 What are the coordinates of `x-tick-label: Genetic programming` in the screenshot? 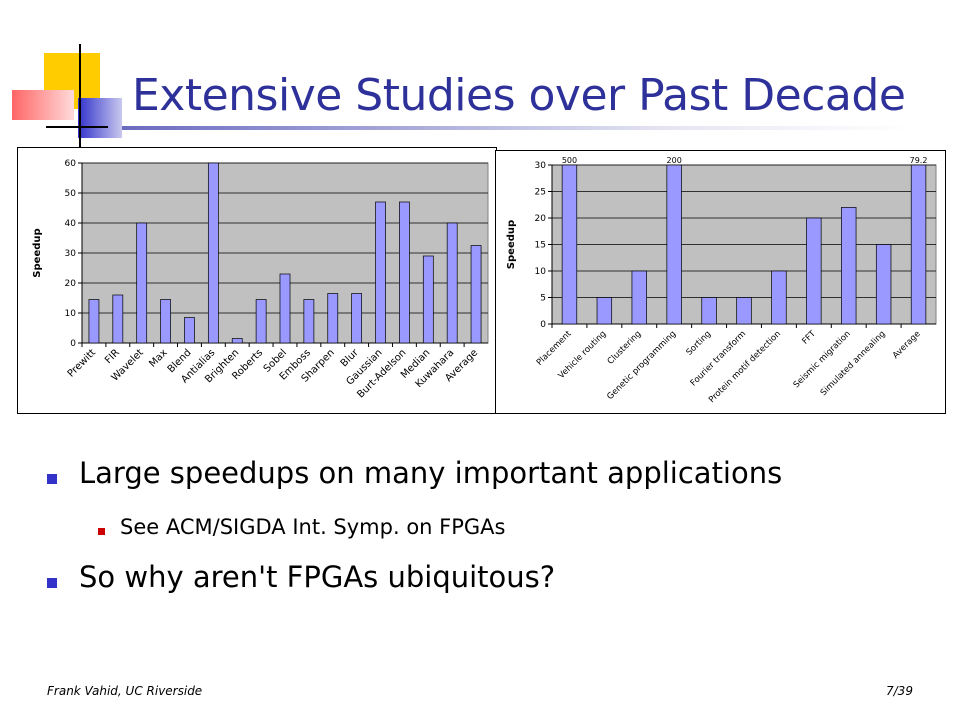 It's located at (641, 365).